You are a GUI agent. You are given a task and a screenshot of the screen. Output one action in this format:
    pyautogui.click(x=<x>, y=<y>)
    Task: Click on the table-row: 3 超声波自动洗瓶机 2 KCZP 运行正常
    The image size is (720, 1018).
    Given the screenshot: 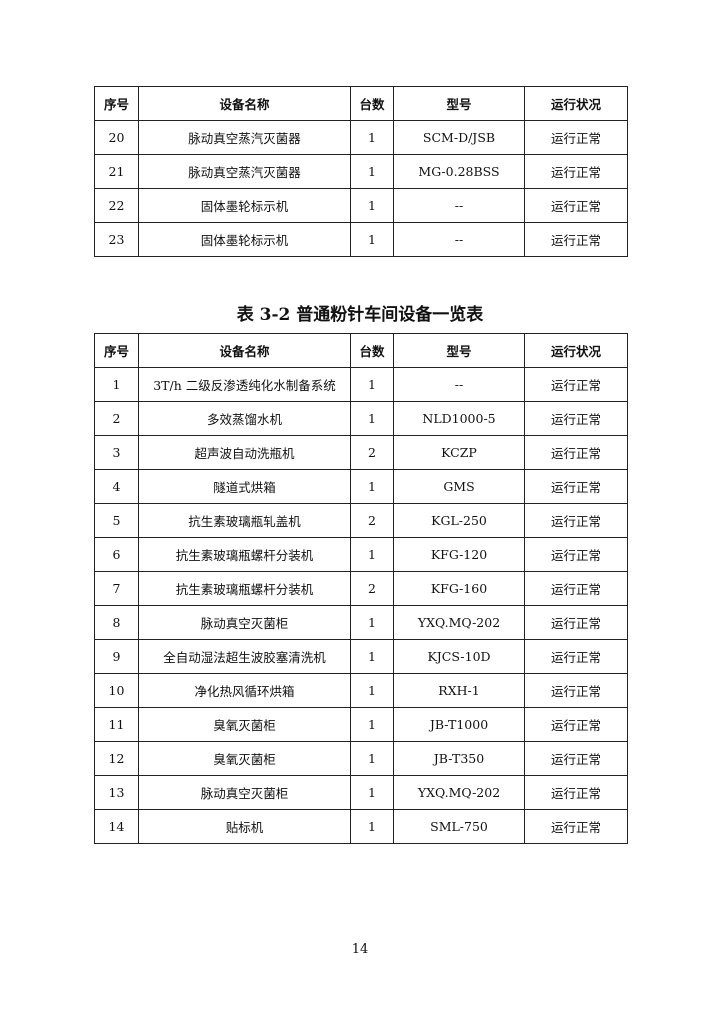 What is the action you would take?
    pyautogui.click(x=361, y=452)
    